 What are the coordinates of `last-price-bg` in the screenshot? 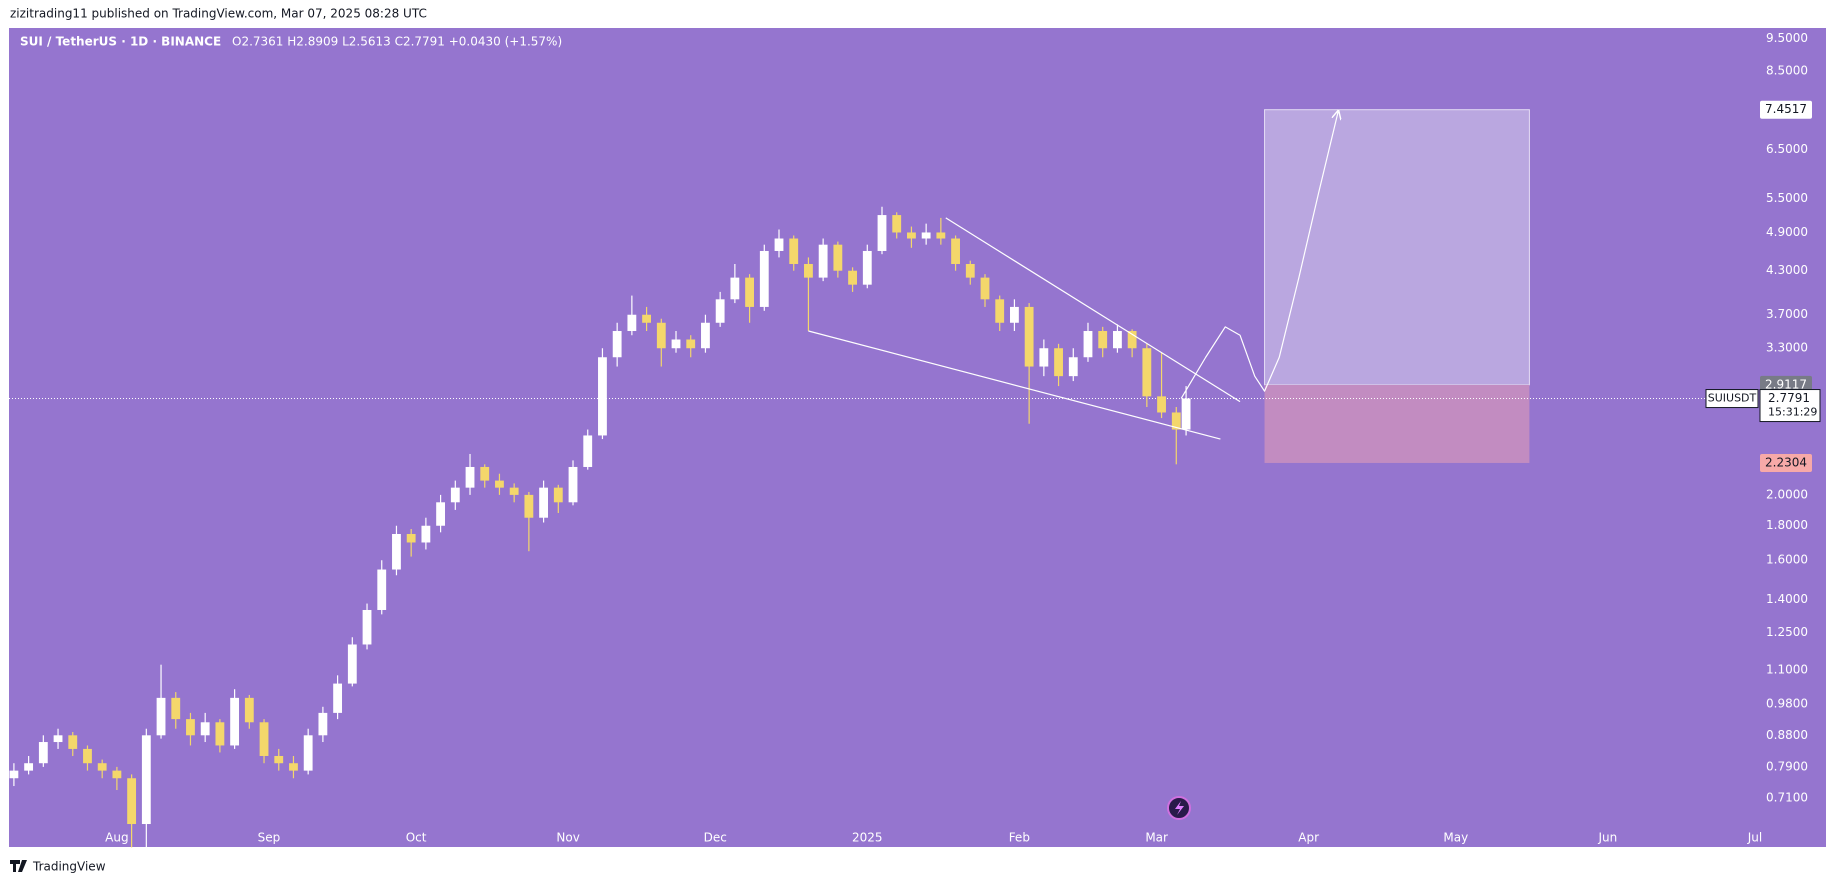 It's located at (1790, 406).